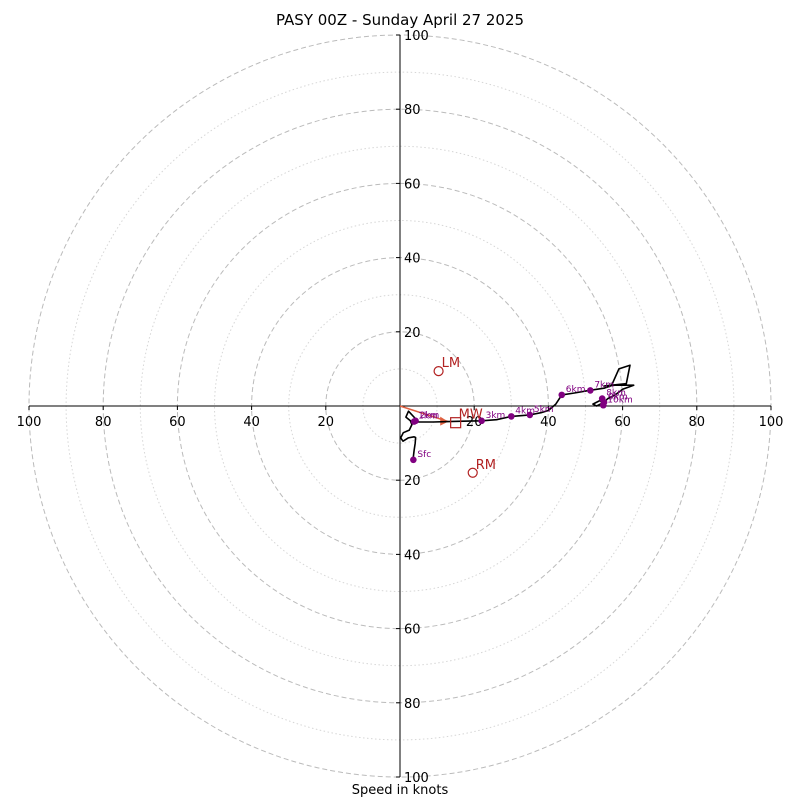  Describe the element at coordinates (496, 416) in the screenshot. I see `height-label-3km: 3km` at that location.